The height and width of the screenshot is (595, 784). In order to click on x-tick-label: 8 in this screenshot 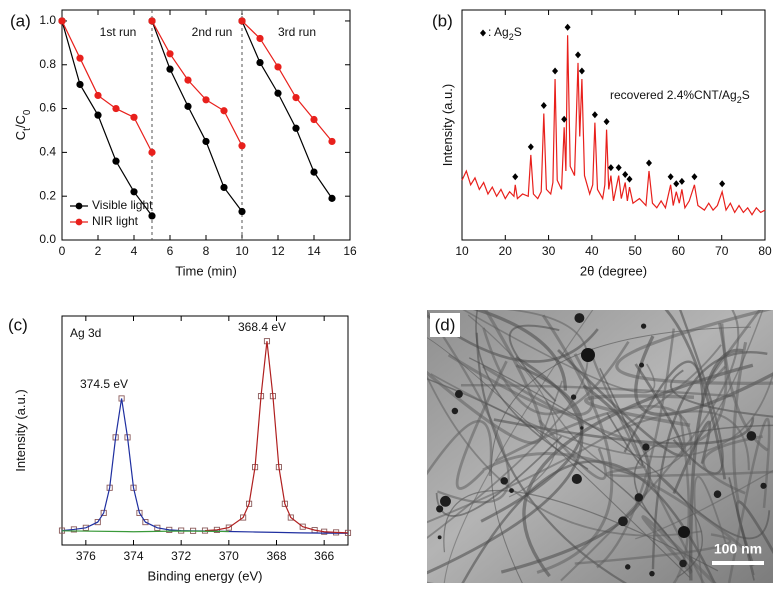, I will do `click(206, 251)`.